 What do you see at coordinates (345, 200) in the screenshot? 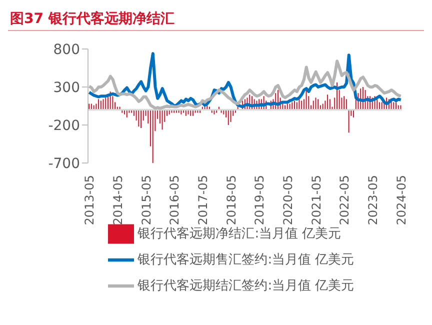
I see `x-tick-label: 2022-05` at bounding box center [345, 200].